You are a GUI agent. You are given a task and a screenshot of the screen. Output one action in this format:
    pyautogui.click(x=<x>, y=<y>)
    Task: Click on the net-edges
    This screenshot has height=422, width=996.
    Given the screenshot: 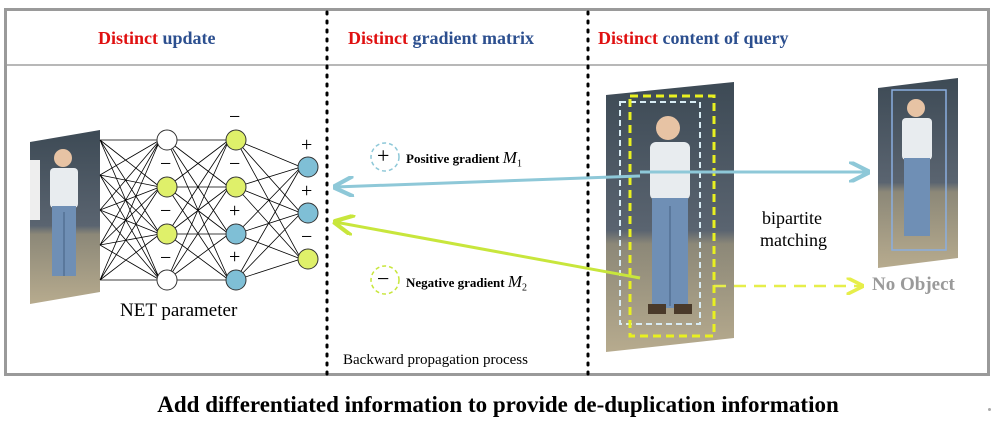 What is the action you would take?
    pyautogui.click(x=200, y=210)
    